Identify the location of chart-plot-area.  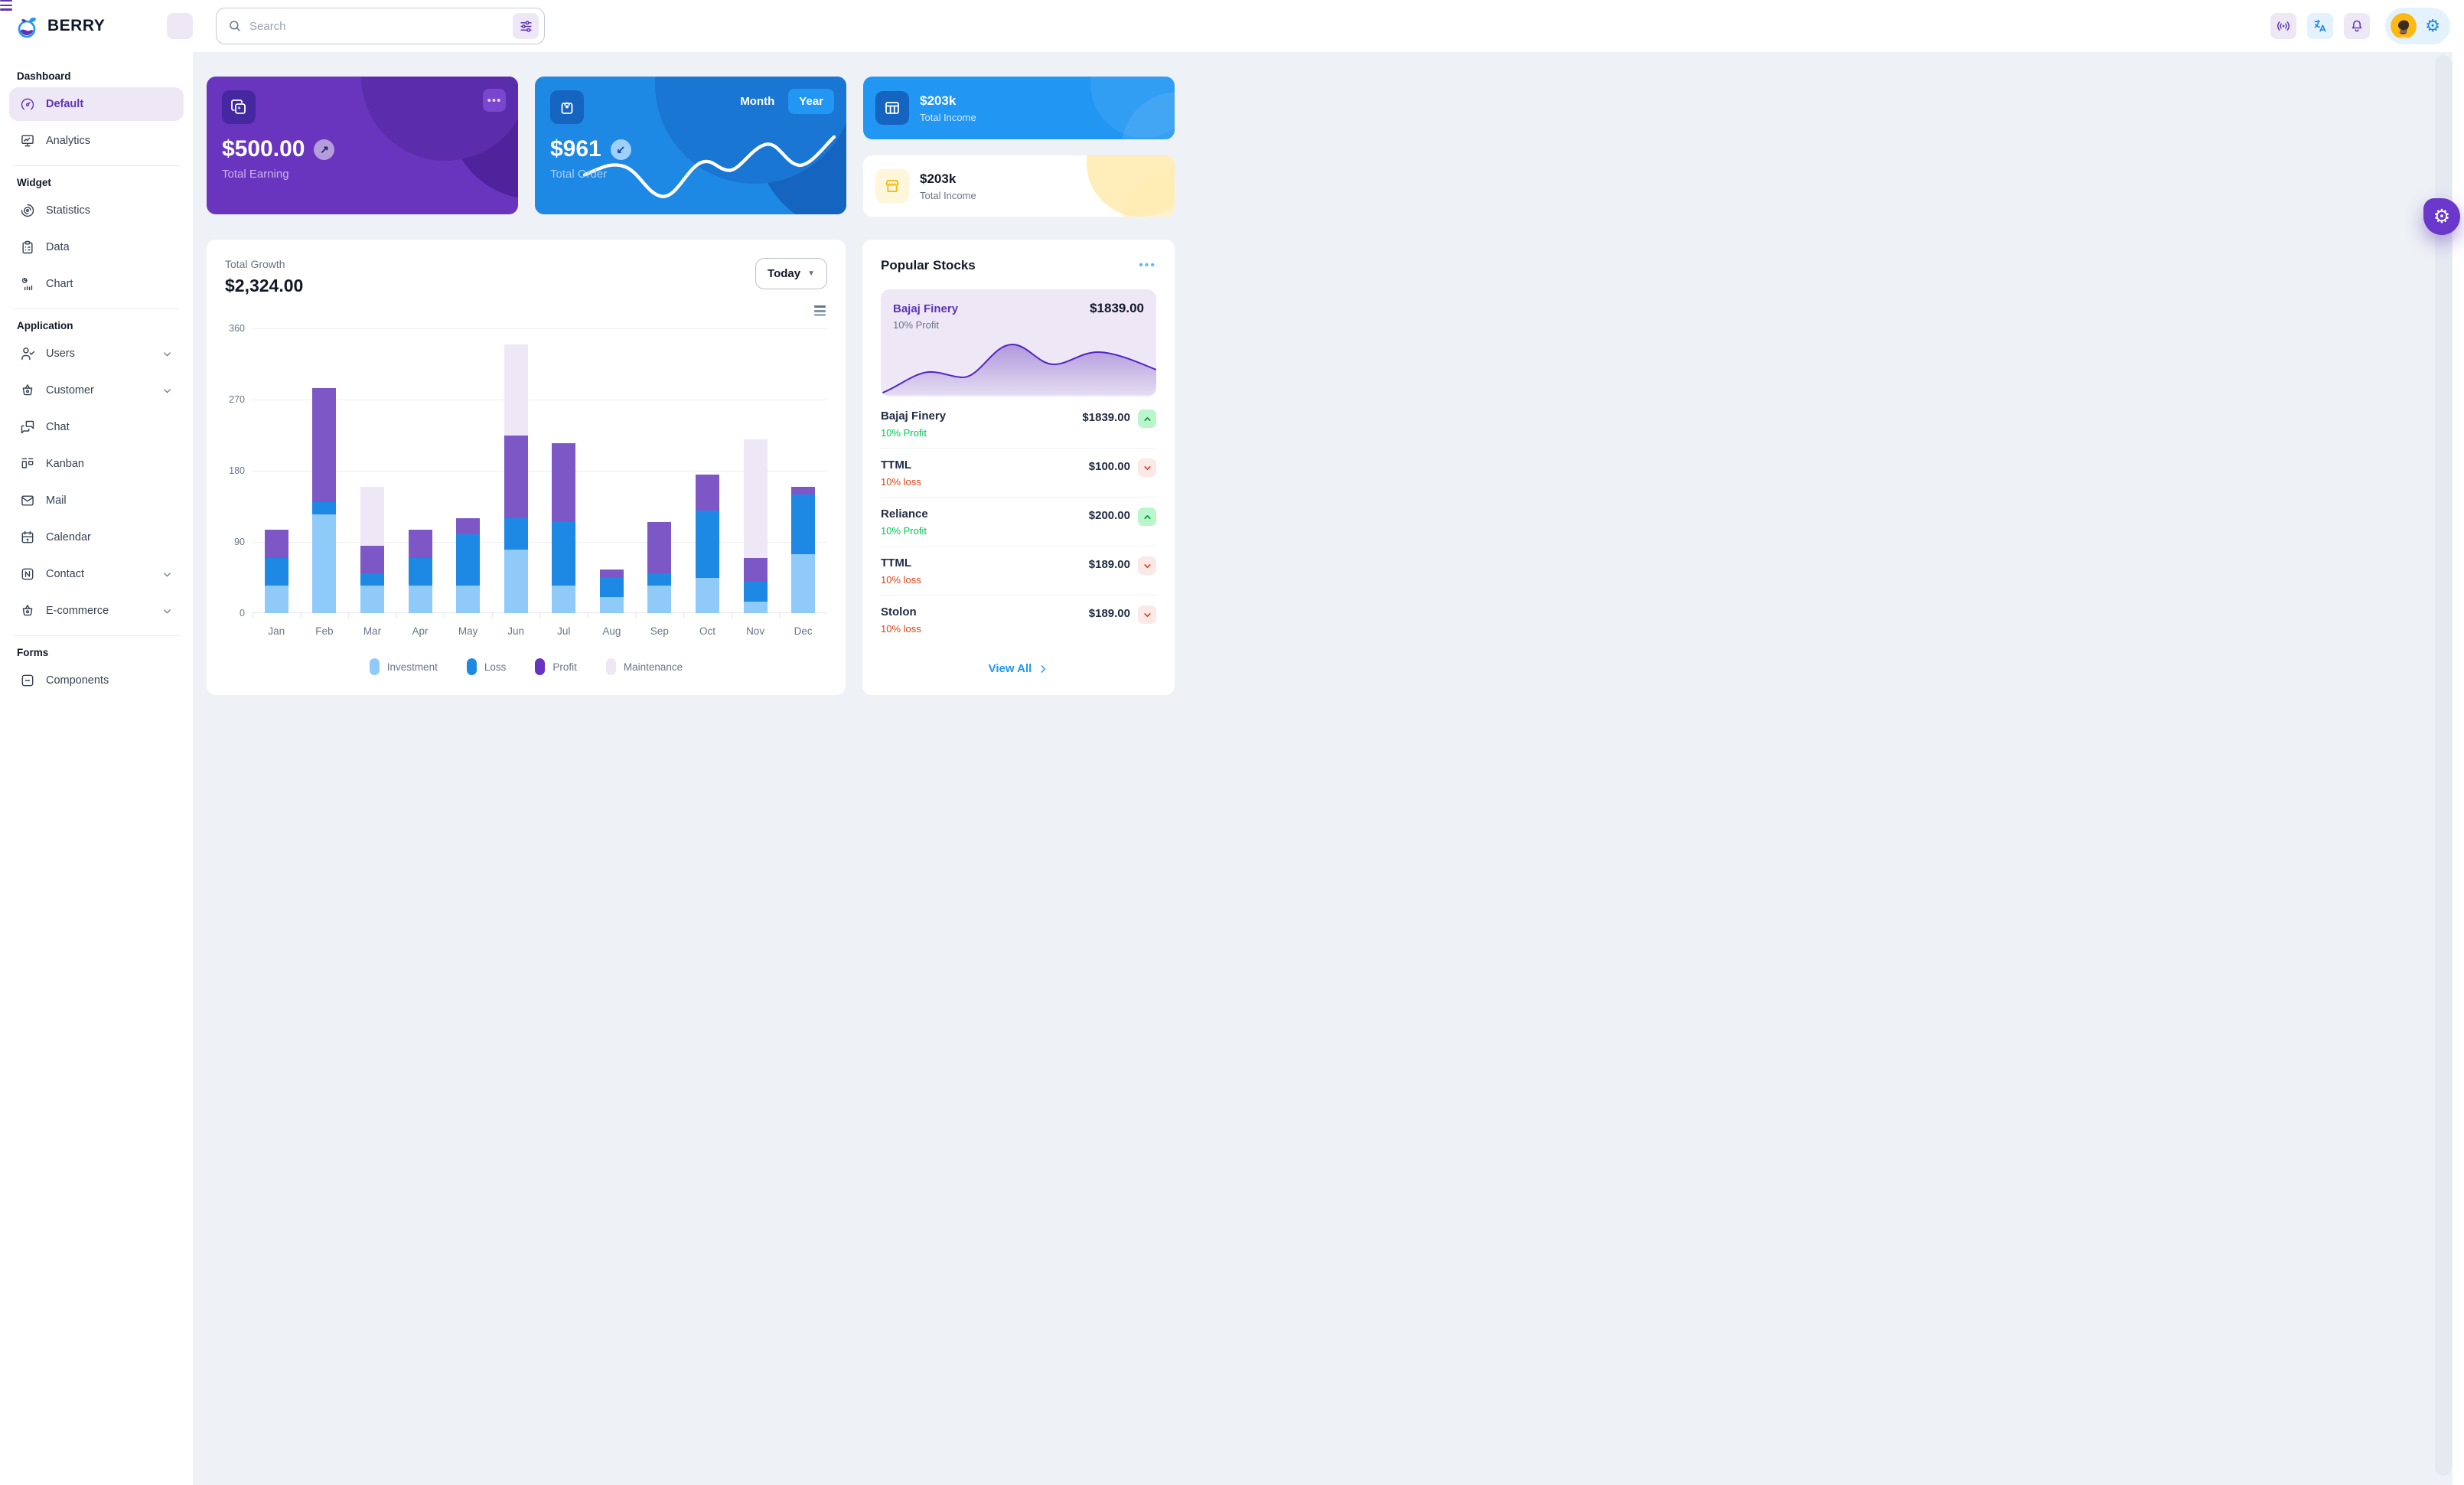
(540, 470).